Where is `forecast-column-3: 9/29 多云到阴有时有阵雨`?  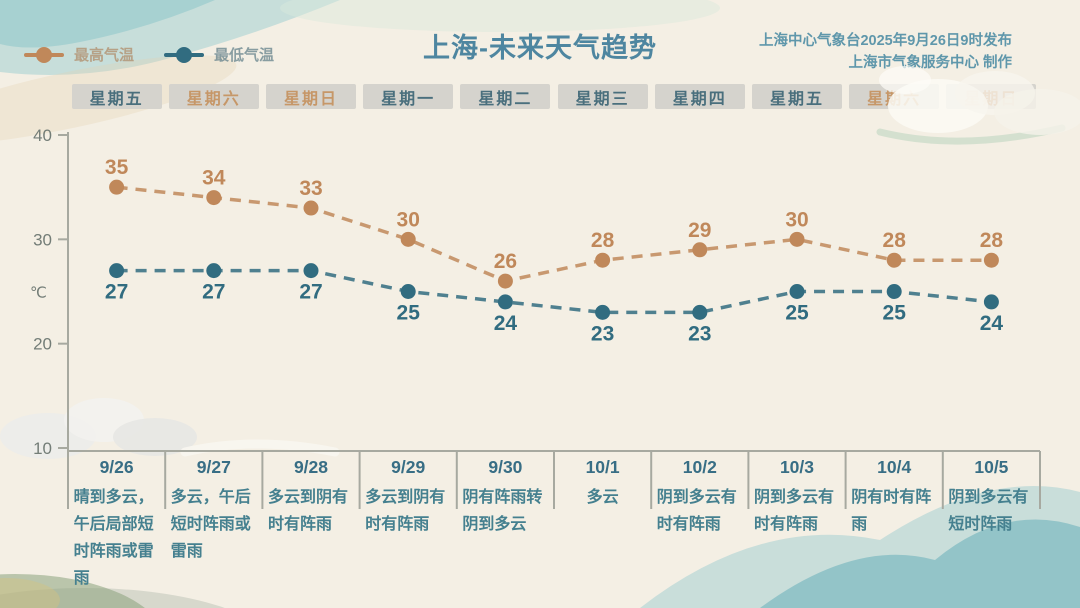 forecast-column-3: 9/29 多云到阴有时有阵雨 is located at coordinates (408, 529).